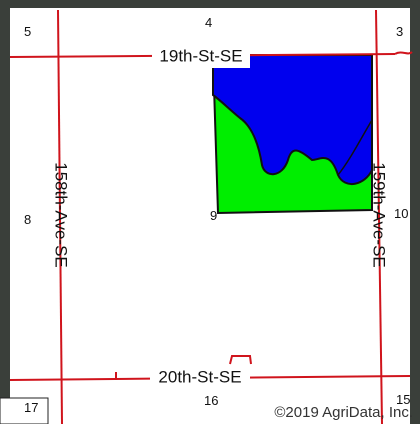 Image resolution: width=420 pixels, height=424 pixels. What do you see at coordinates (31, 407) in the screenshot?
I see `section-number: 17` at bounding box center [31, 407].